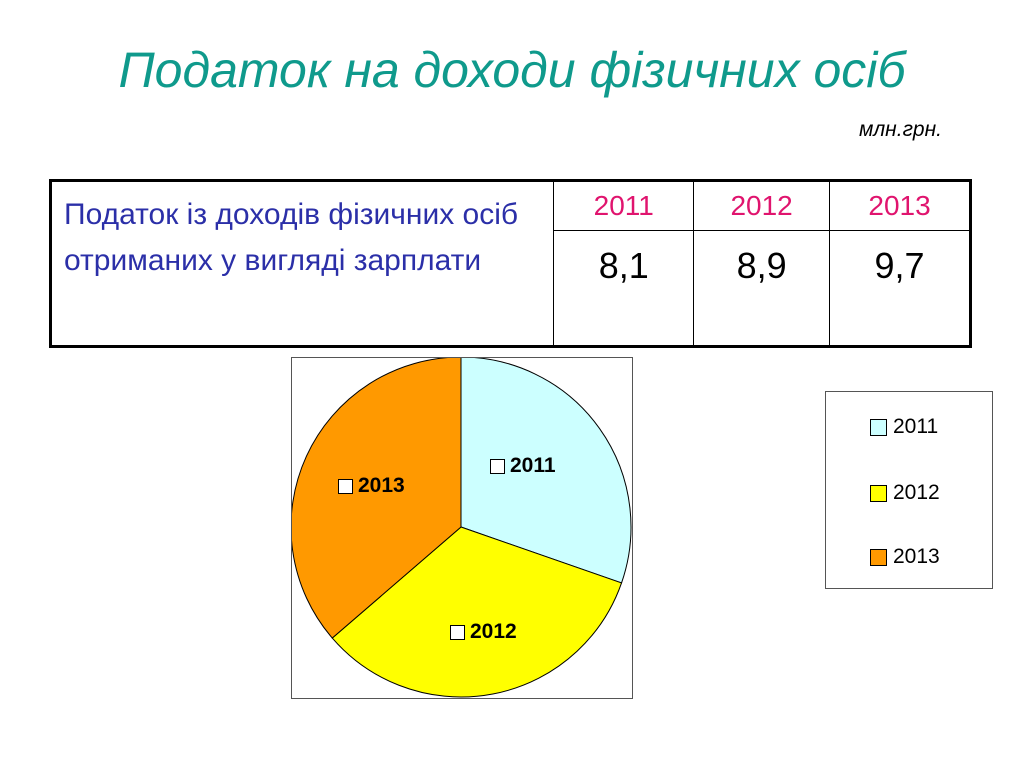  Describe the element at coordinates (762, 288) in the screenshot. I see `value-cell-2012: 8,9` at that location.